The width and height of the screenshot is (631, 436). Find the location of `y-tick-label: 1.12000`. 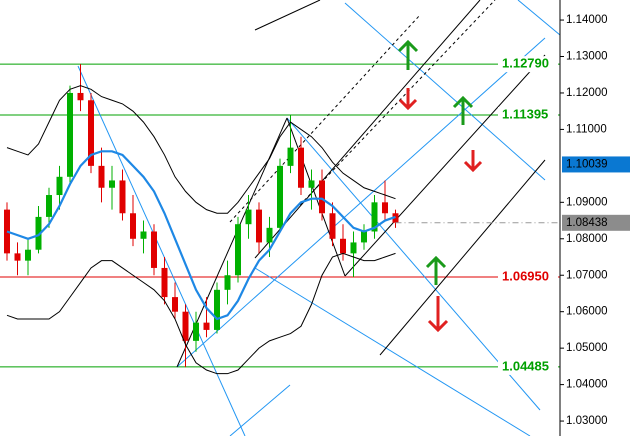

y-tick-label: 1.12000 is located at coordinates (587, 93).